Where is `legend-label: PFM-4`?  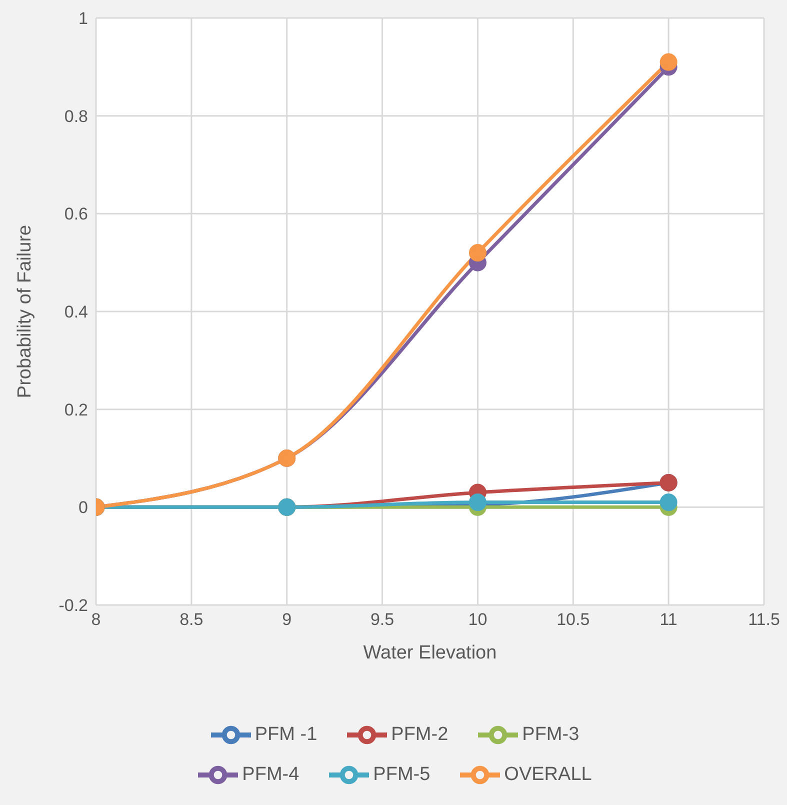 legend-label: PFM-4 is located at coordinates (271, 775).